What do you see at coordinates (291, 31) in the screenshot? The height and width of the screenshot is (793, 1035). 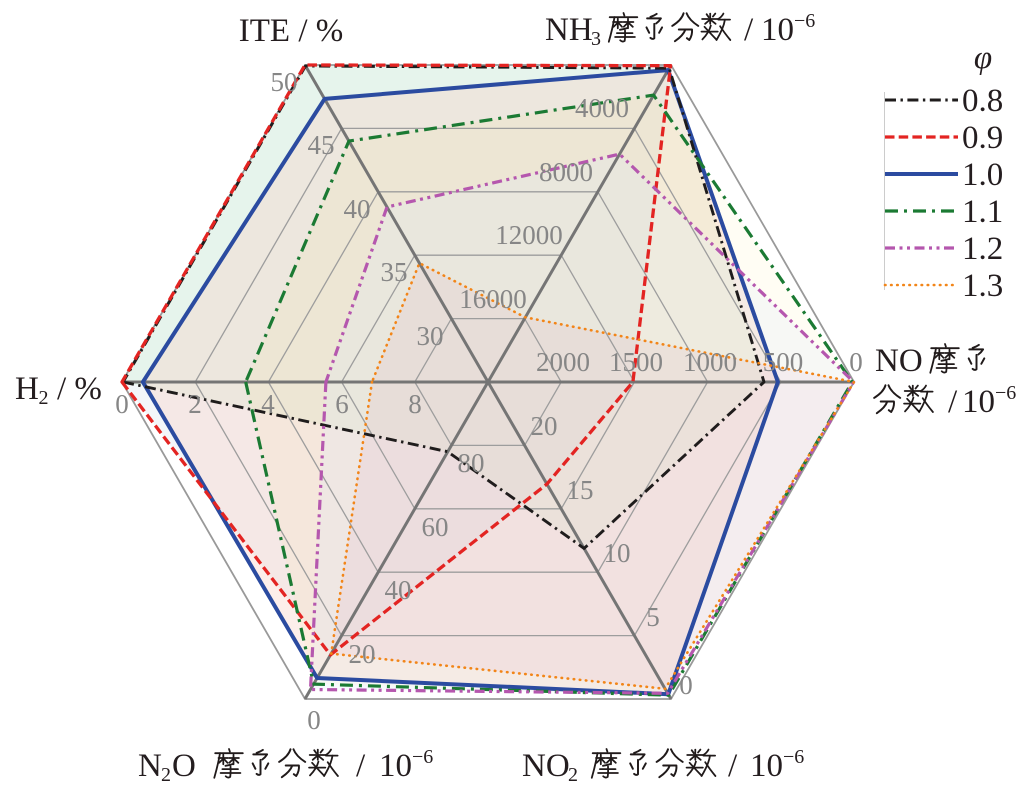 I see `svg-text: ITE / %` at bounding box center [291, 31].